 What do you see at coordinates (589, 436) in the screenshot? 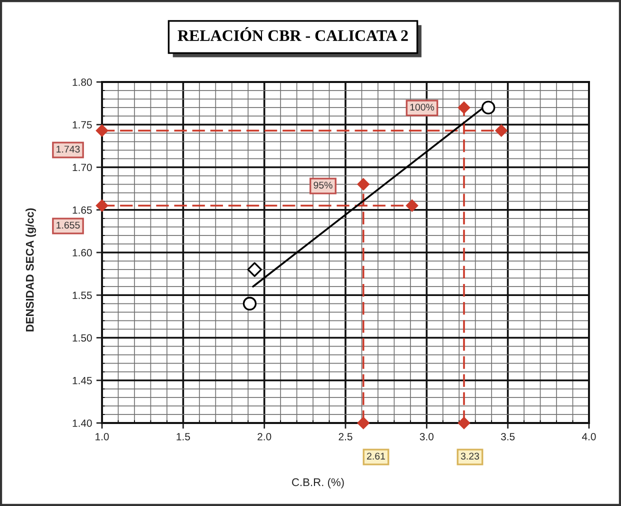
I see `x-tick-label: 4.0` at bounding box center [589, 436].